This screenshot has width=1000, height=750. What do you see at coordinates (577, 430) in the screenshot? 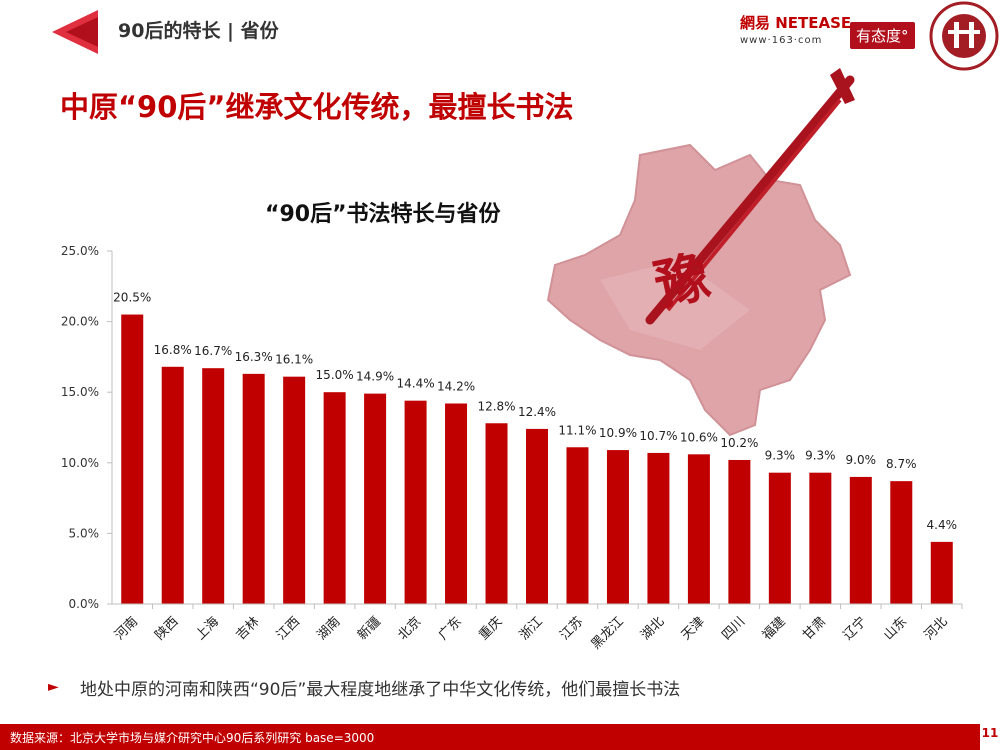
I see `data-label: 11.1%` at bounding box center [577, 430].